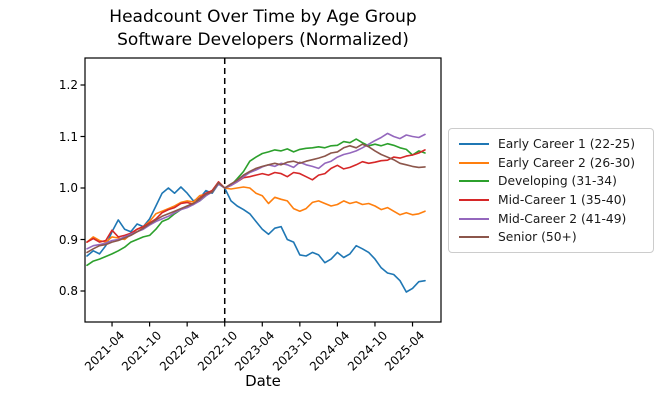 This screenshot has width=660, height=405. I want to click on legend-item: Mid-Career 1 (35-40), so click(552, 200).